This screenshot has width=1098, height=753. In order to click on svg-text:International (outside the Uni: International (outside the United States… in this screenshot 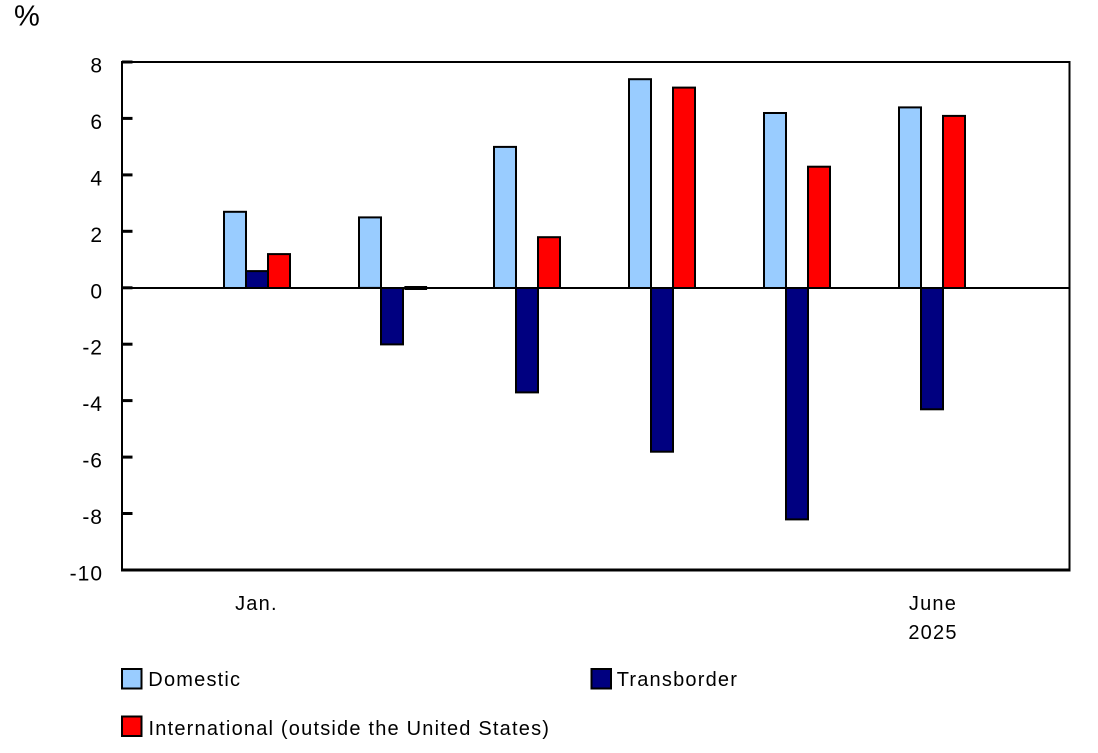, I will do `click(350, 729)`.